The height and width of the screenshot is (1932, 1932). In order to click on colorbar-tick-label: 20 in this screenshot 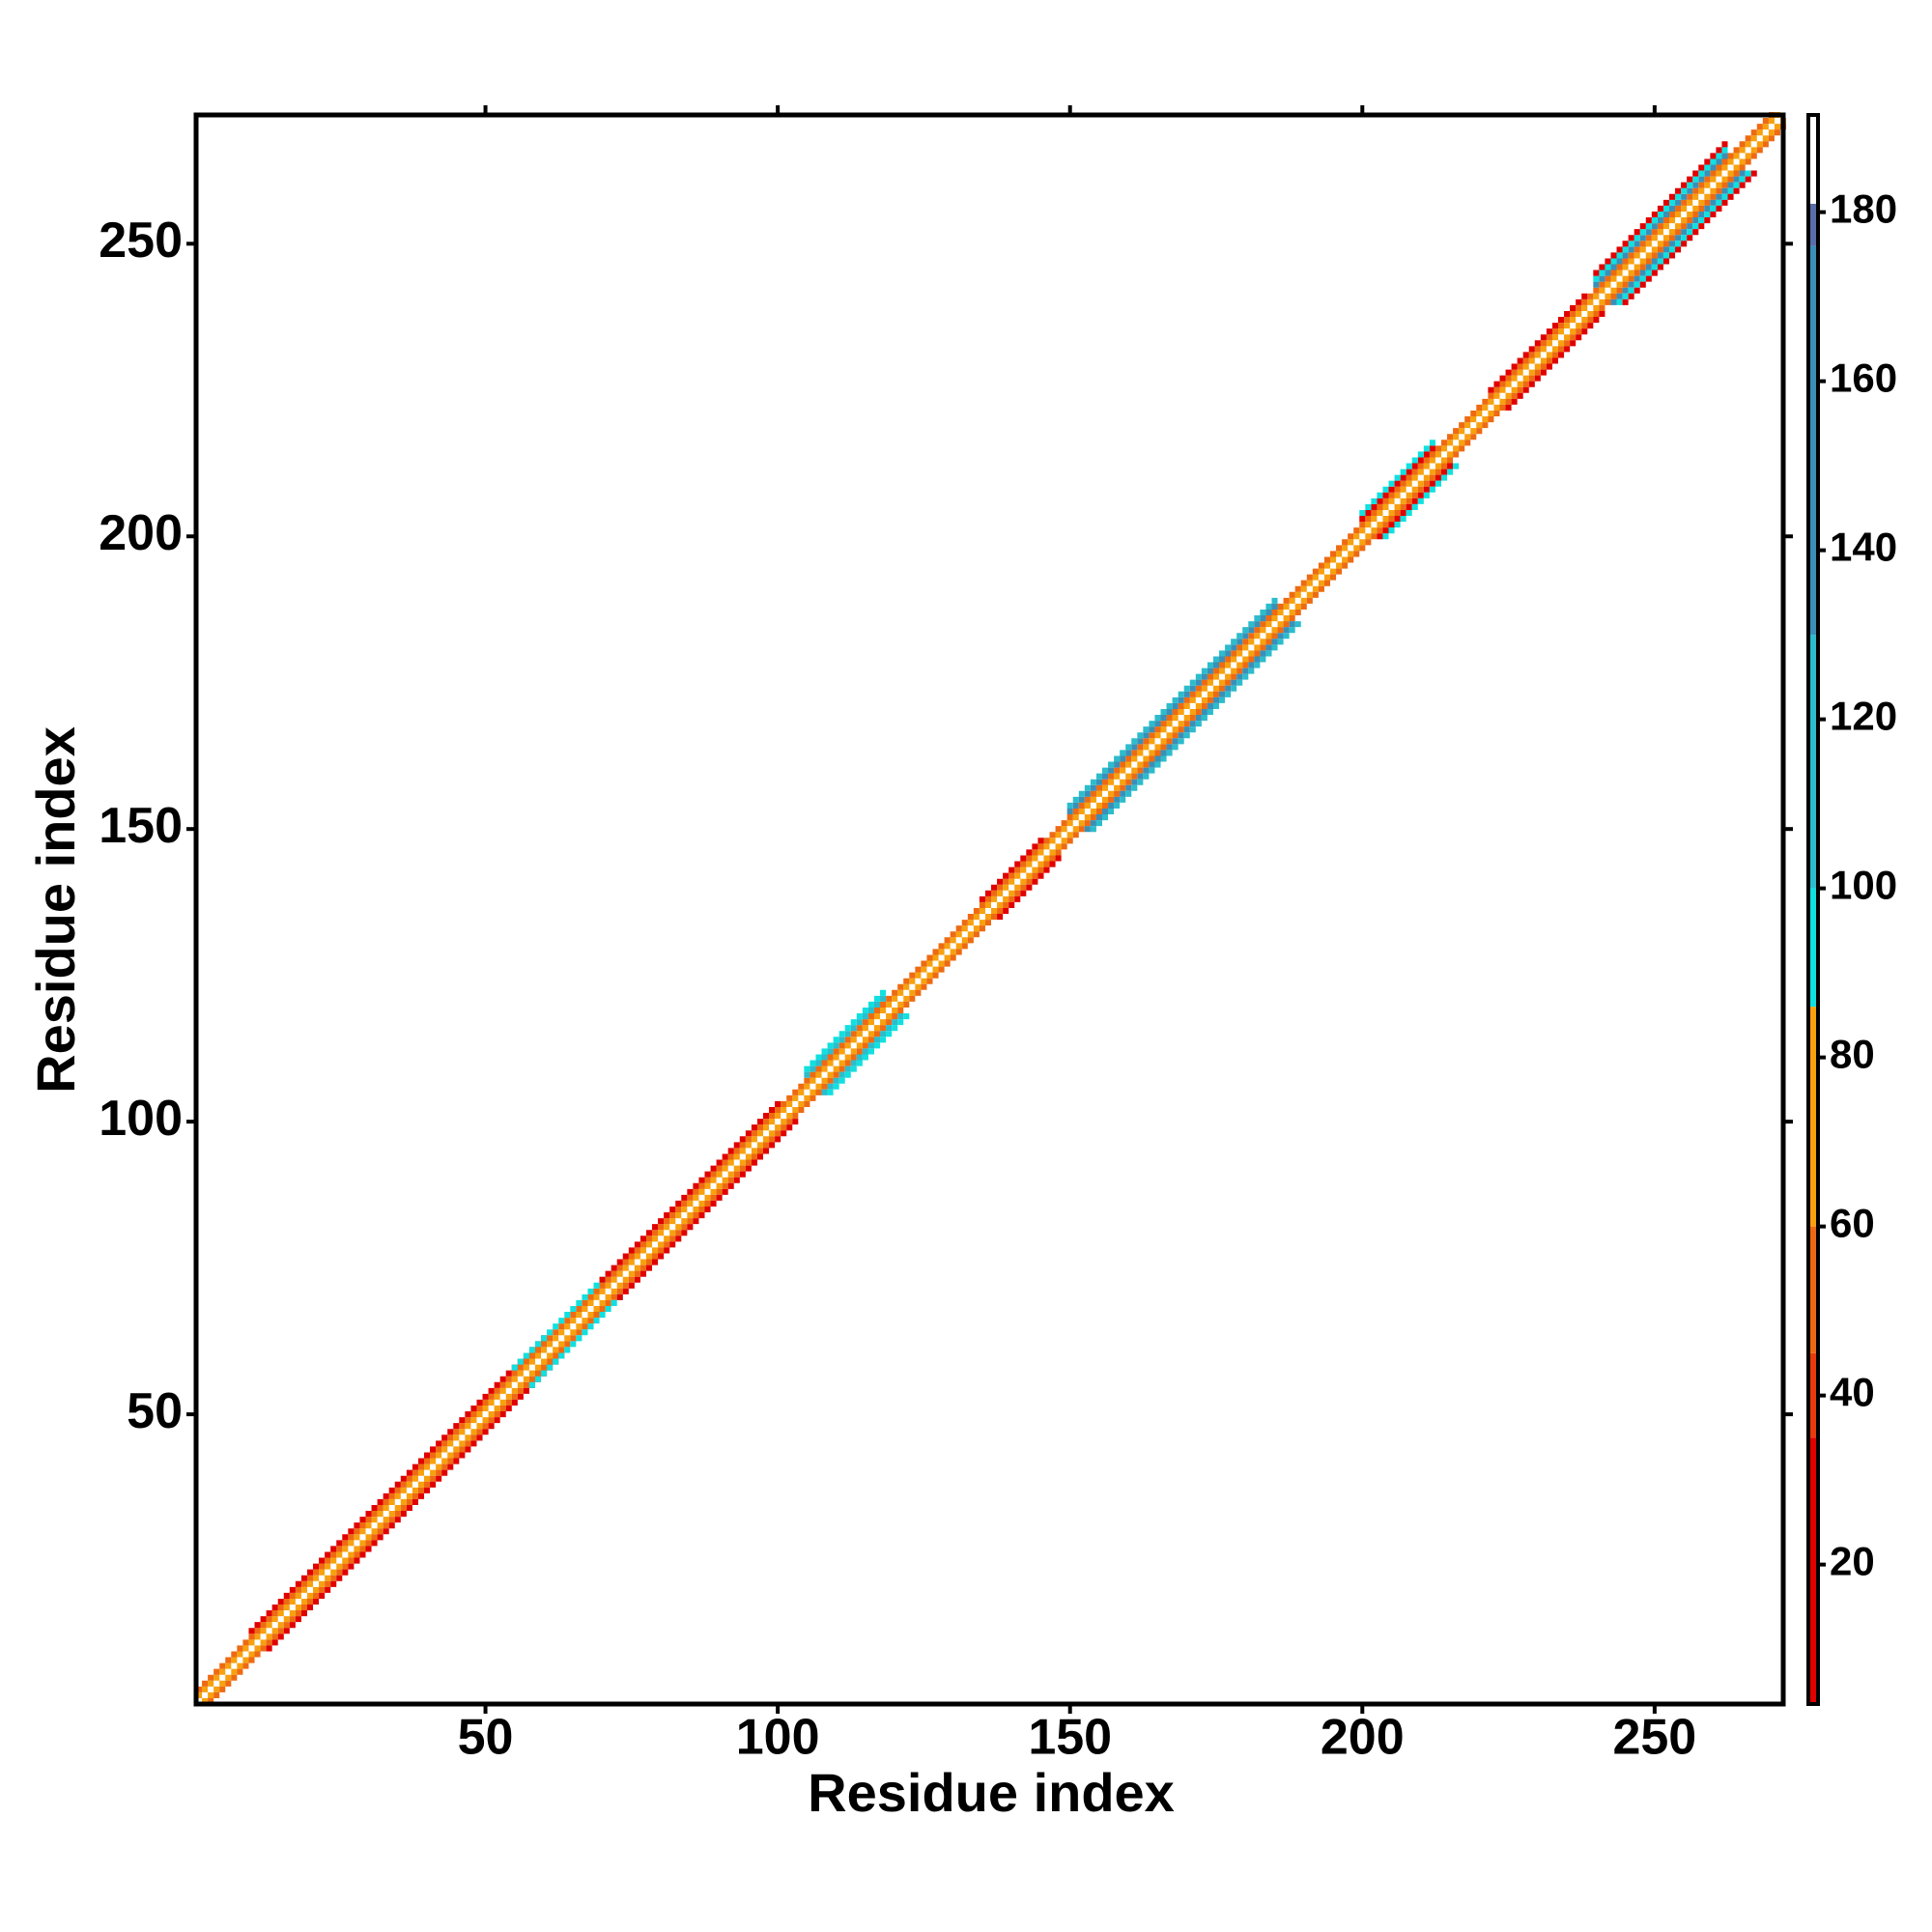, I will do `click(1852, 1561)`.